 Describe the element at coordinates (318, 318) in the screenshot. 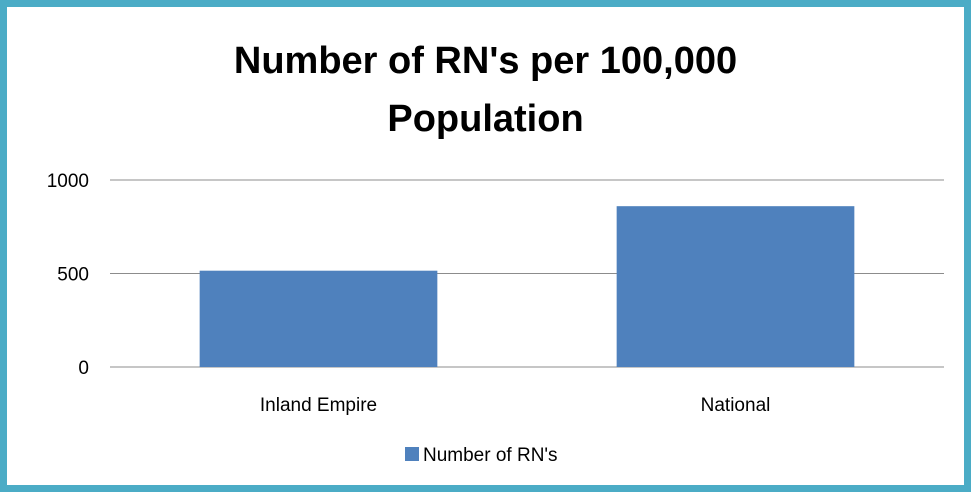

I see `bar-inland-empire` at that location.